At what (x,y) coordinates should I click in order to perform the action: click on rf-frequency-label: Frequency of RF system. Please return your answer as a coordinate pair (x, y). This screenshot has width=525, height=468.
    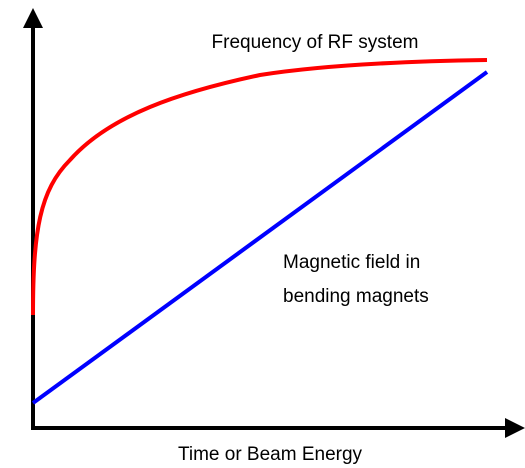
    Looking at the image, I should click on (315, 42).